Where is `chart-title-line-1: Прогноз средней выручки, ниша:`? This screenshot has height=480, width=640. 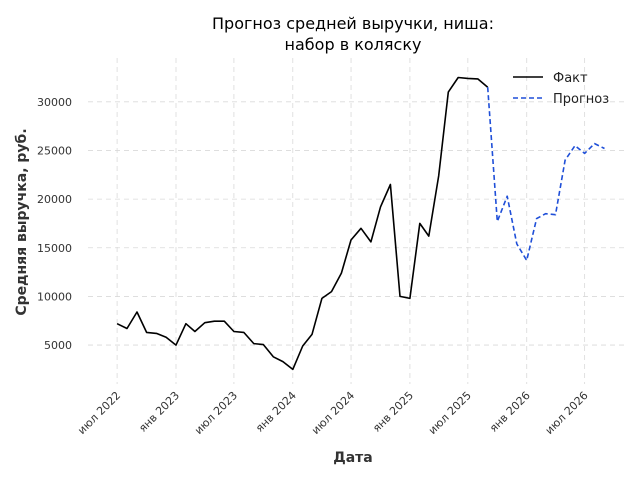 chart-title-line-1: Прогноз средней выручки, ниша: is located at coordinates (353, 23).